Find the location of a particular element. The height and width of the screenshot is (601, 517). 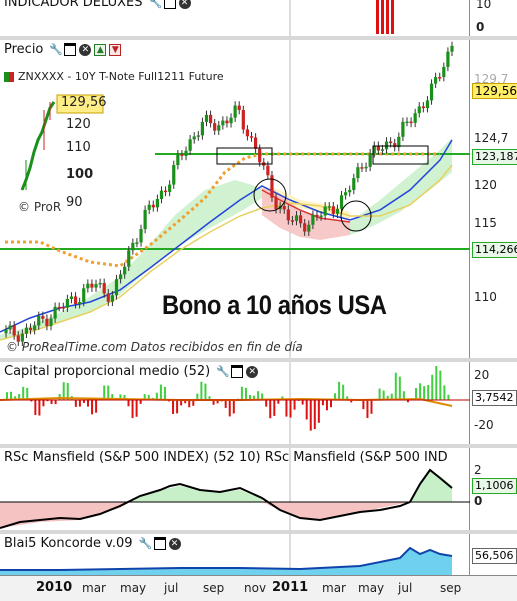

koncorde-axis: 56,506 is located at coordinates (493, 554).